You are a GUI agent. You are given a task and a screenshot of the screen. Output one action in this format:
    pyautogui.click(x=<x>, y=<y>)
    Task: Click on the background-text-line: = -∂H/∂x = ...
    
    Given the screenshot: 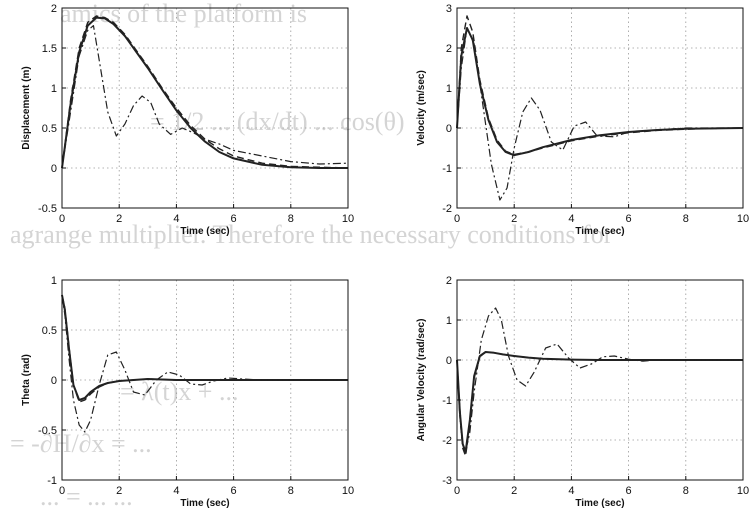 What is the action you would take?
    pyautogui.click(x=81, y=443)
    